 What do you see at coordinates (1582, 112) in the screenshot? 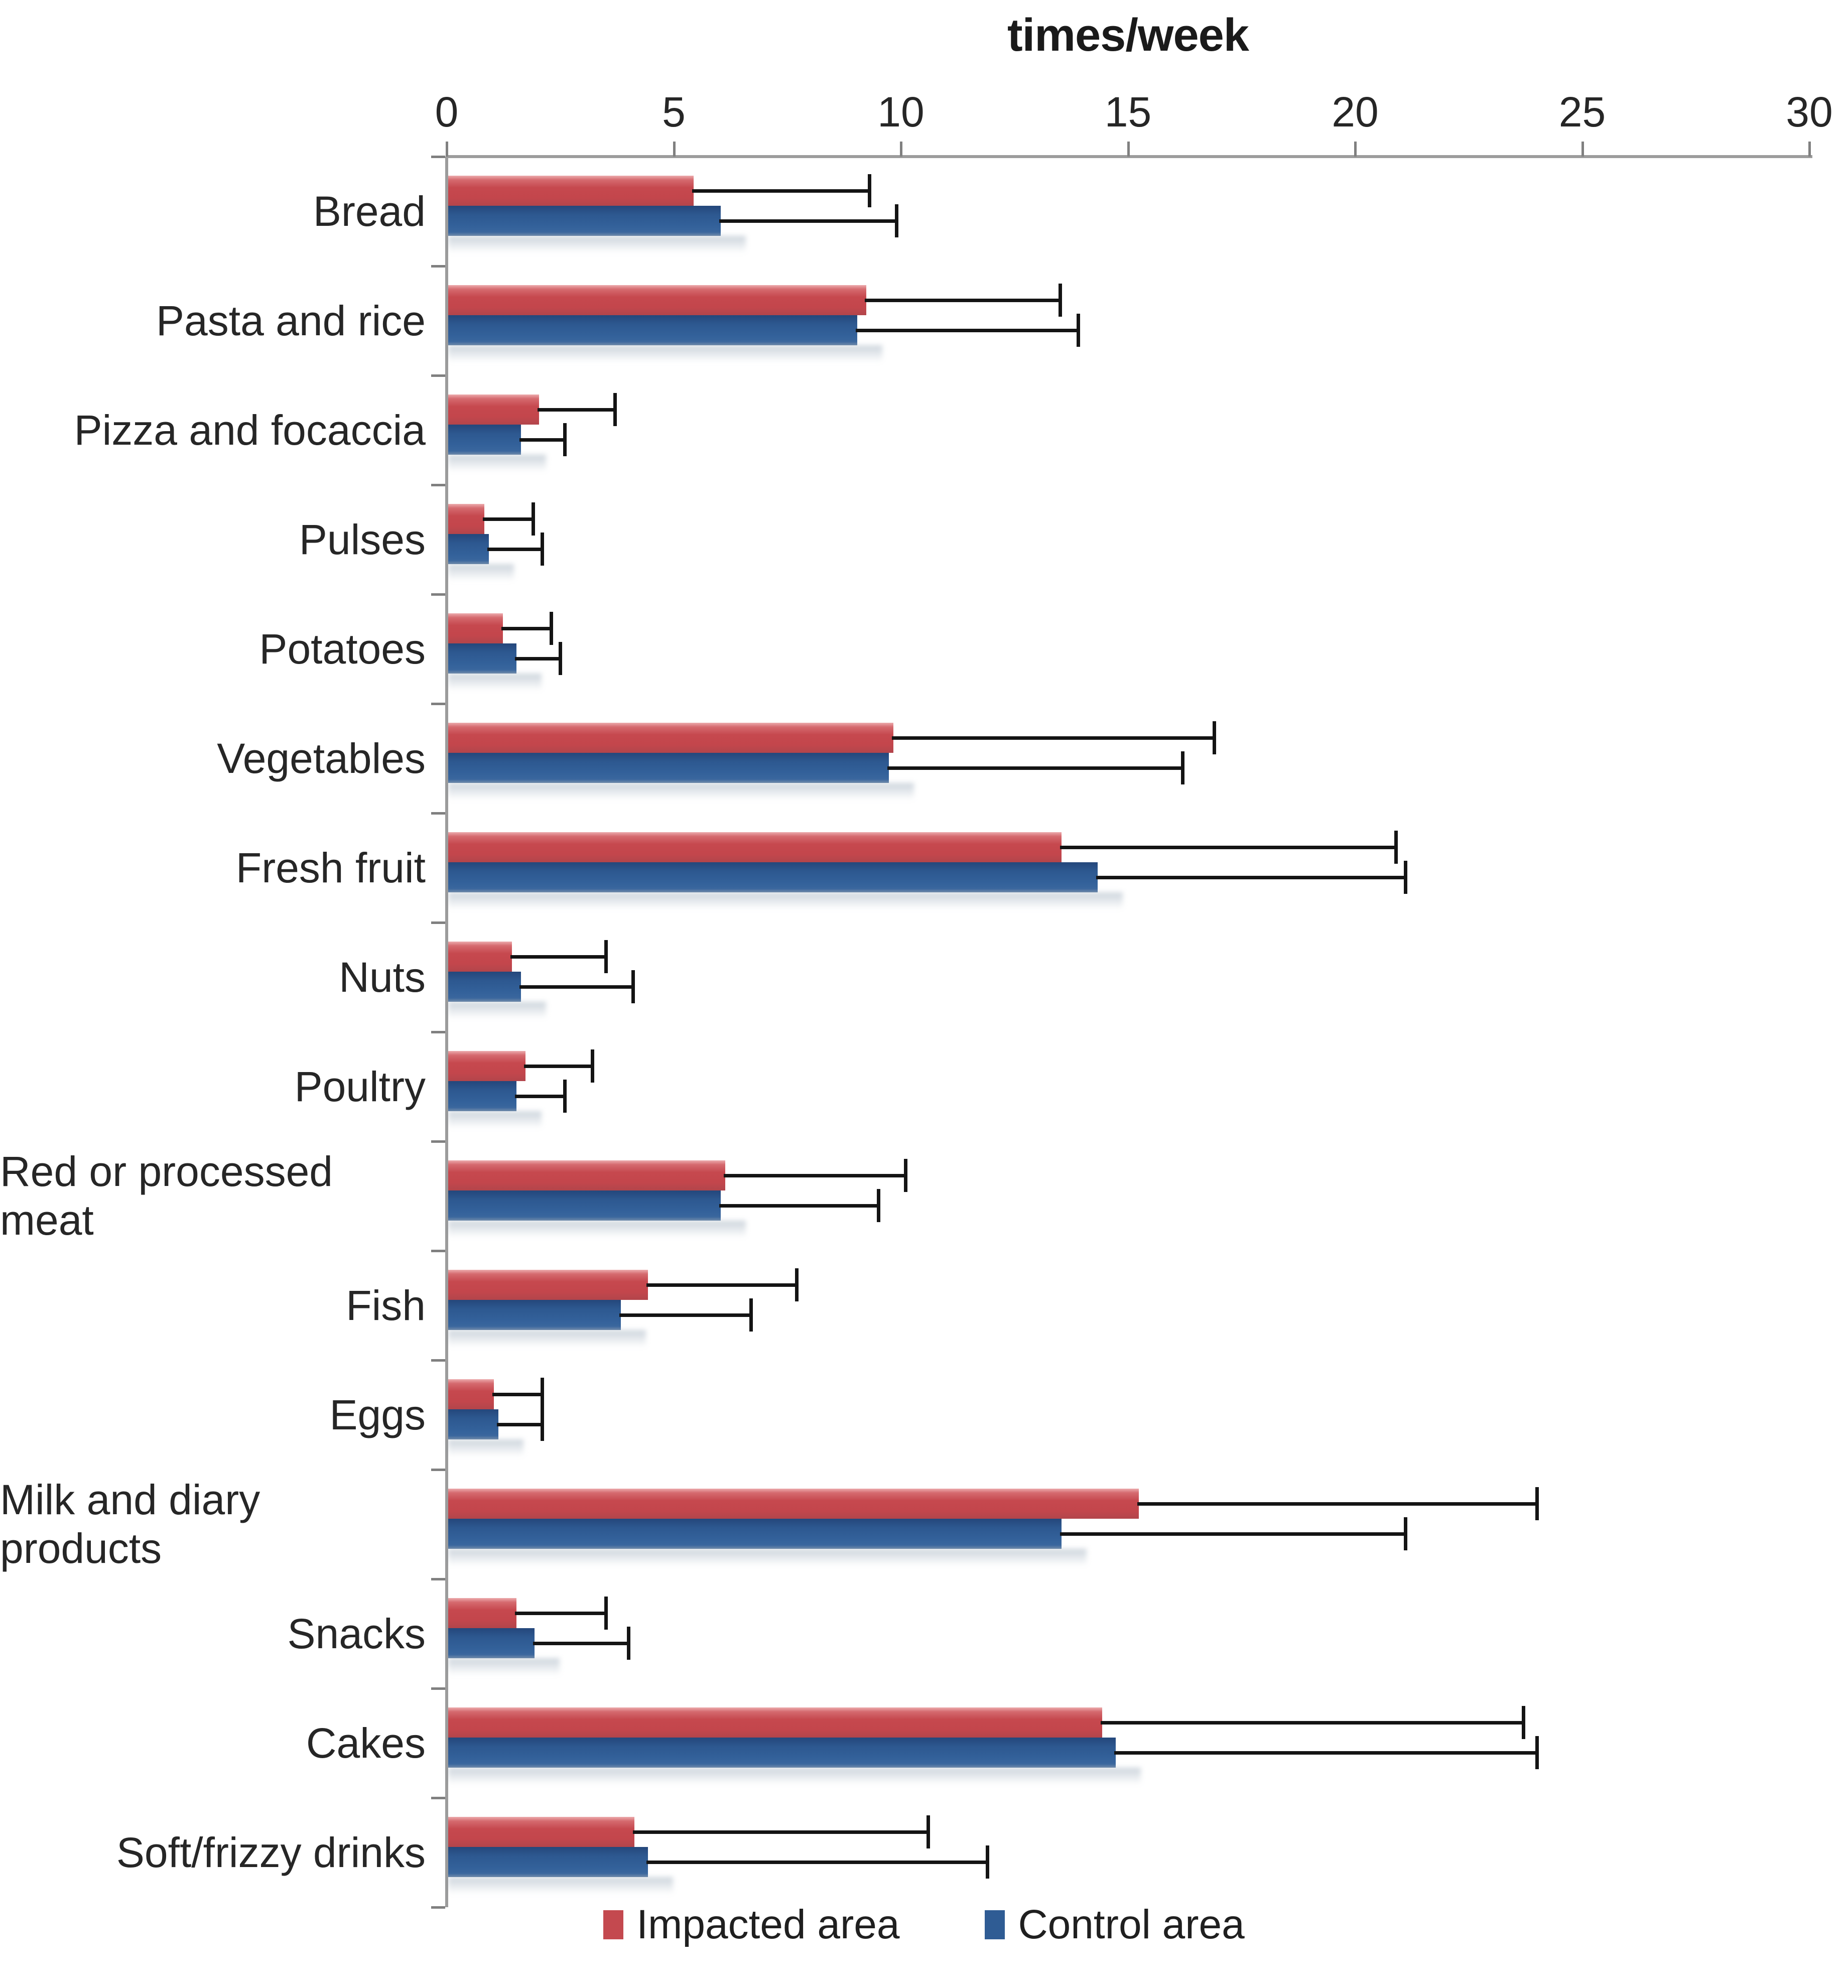
I see `x-tick-label: 25` at bounding box center [1582, 112].